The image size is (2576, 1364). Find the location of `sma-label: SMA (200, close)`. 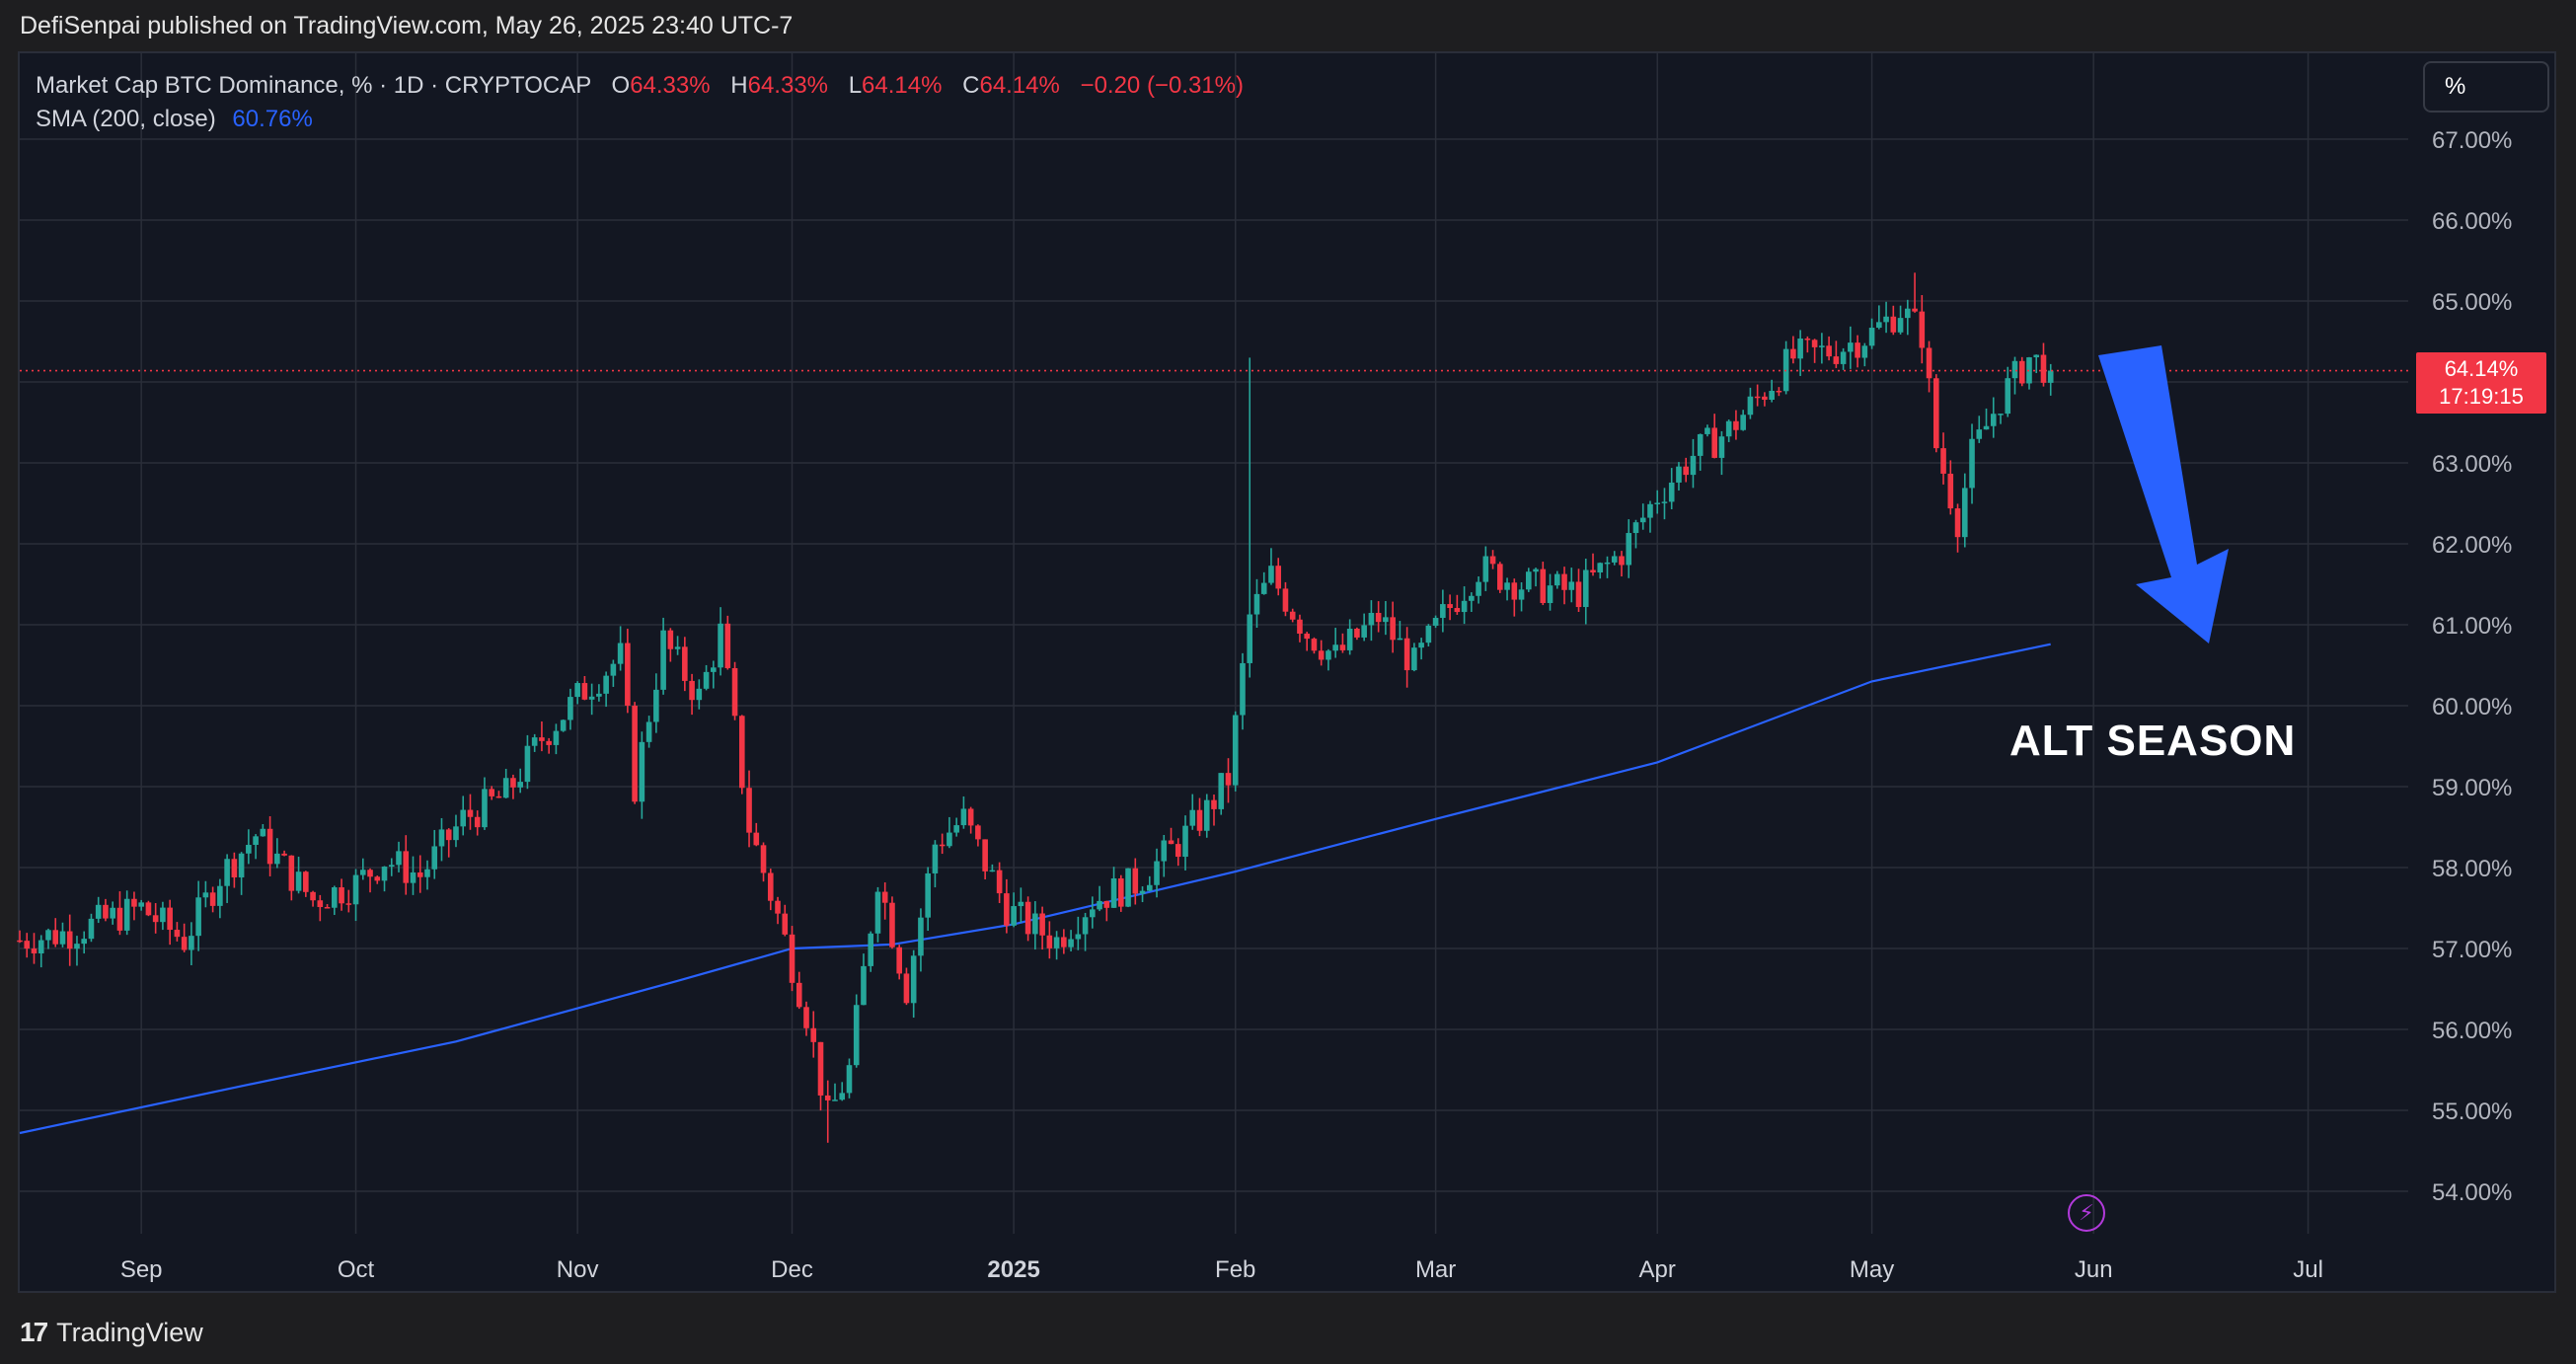

sma-label: SMA (200, close) is located at coordinates (126, 119).